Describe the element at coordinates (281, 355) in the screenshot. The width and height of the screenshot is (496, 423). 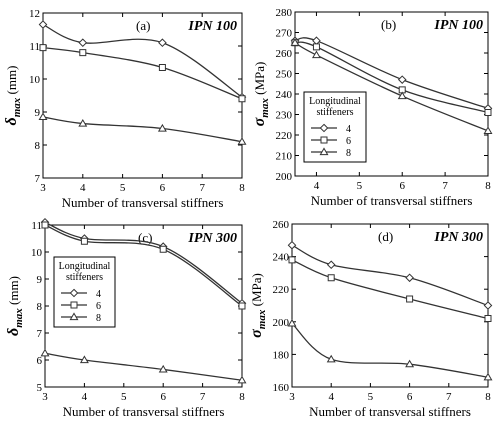
I see `y-tick-label: 180` at that location.